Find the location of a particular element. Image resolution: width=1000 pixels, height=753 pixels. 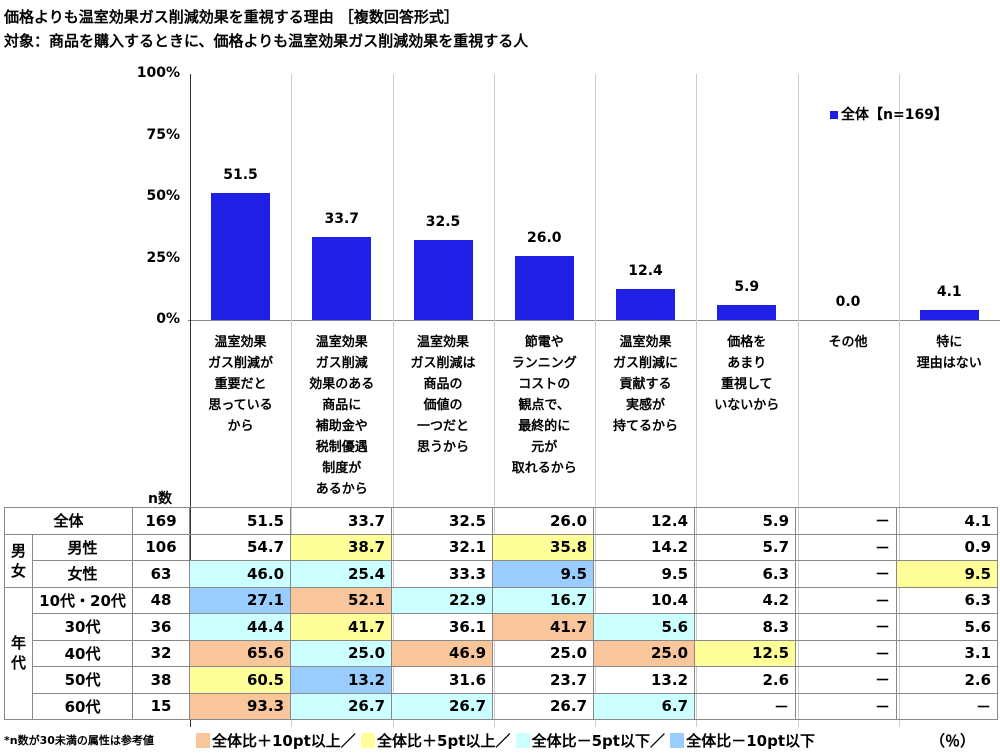

key-label: 全体比－10pt以下 is located at coordinates (751, 741).